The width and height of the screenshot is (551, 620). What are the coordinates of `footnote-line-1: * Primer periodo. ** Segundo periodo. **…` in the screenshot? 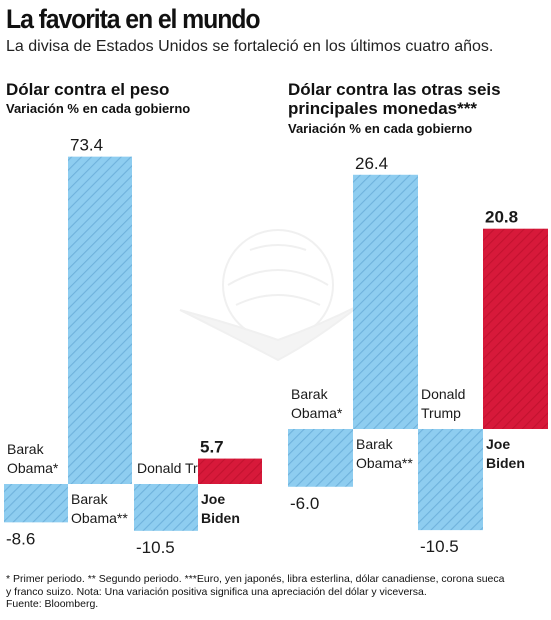 It's located at (255, 579).